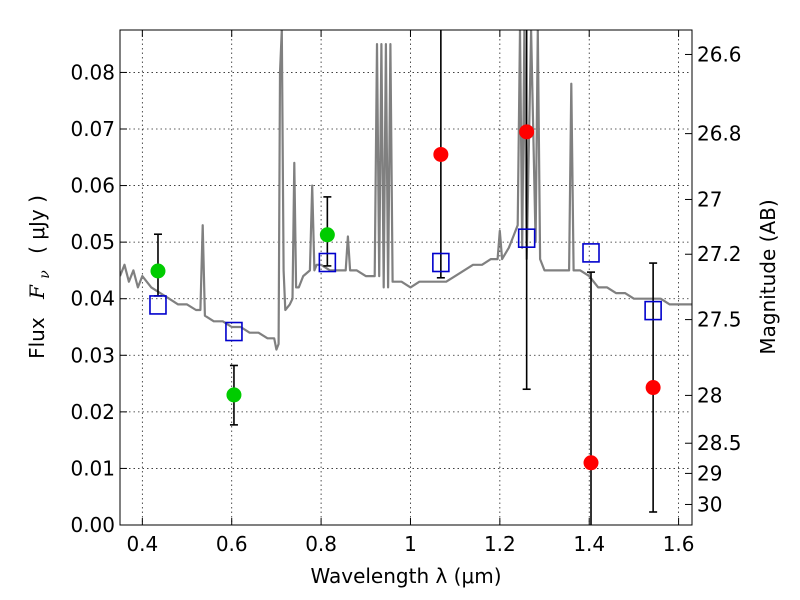 The width and height of the screenshot is (800, 600). What do you see at coordinates (679, 544) in the screenshot?
I see `x-tick-label: 1.6` at bounding box center [679, 544].